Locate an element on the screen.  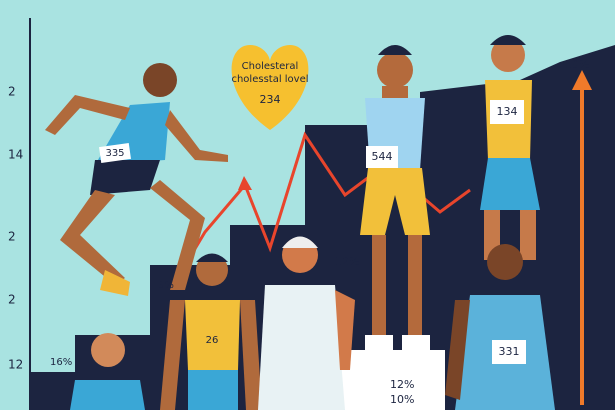
heart-part is located at coordinates (270, 87).